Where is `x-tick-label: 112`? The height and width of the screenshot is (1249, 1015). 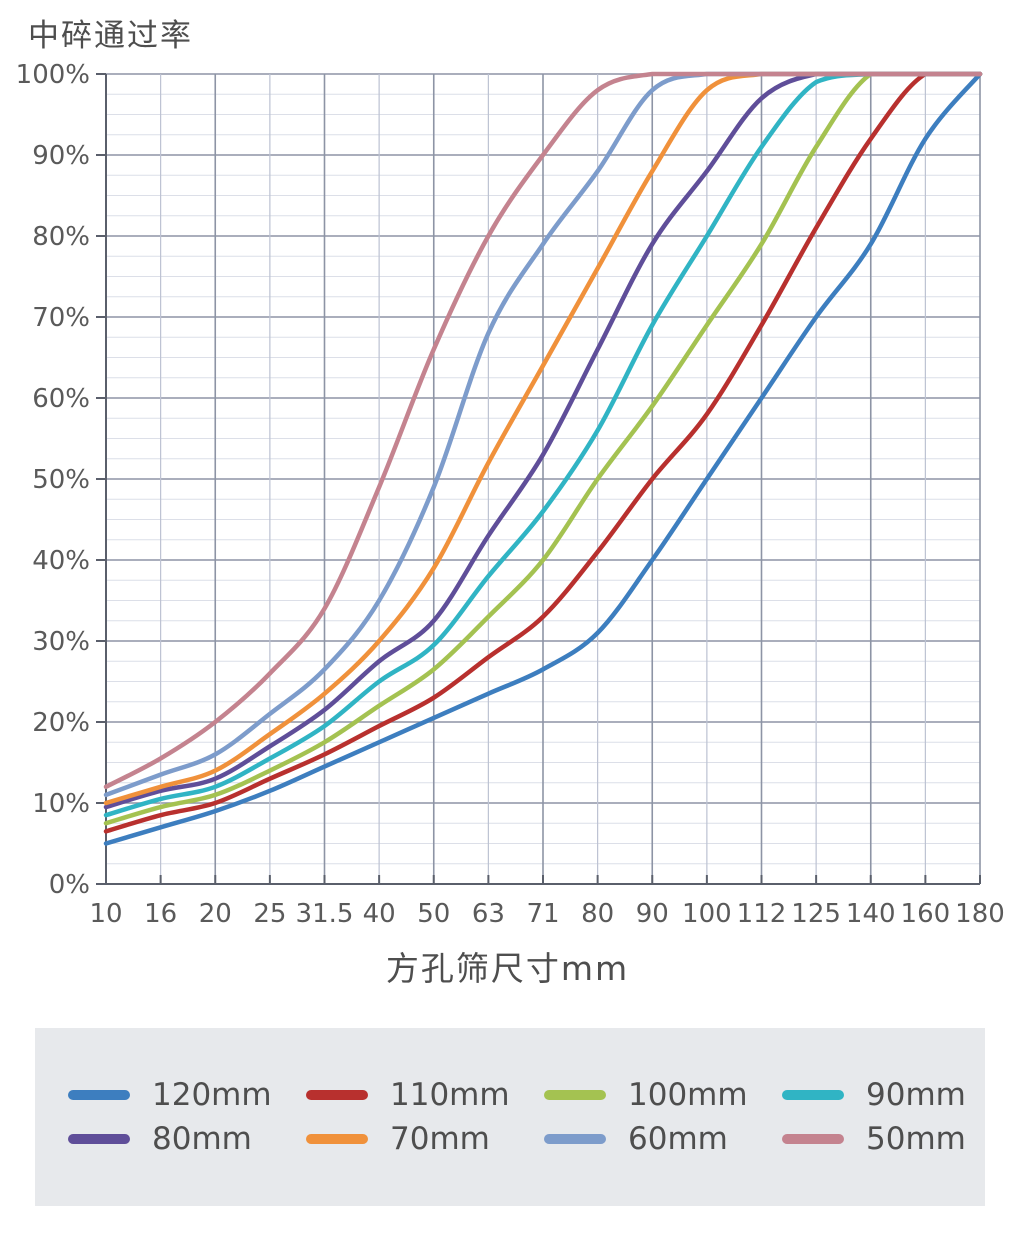 x-tick-label: 112 is located at coordinates (762, 914).